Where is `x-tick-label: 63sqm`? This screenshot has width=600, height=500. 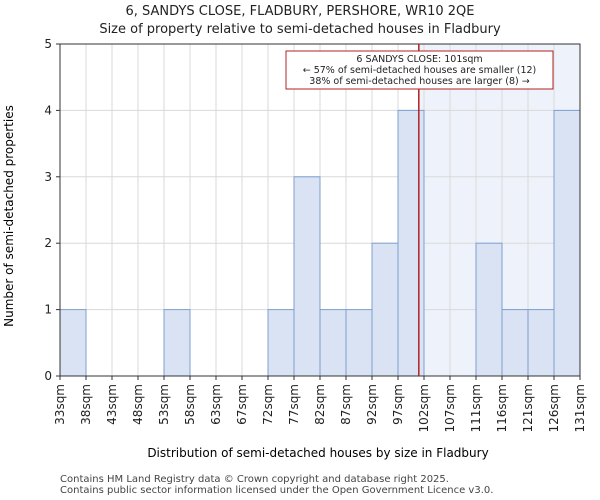 x-tick-label: 63sqm is located at coordinates (216, 404).